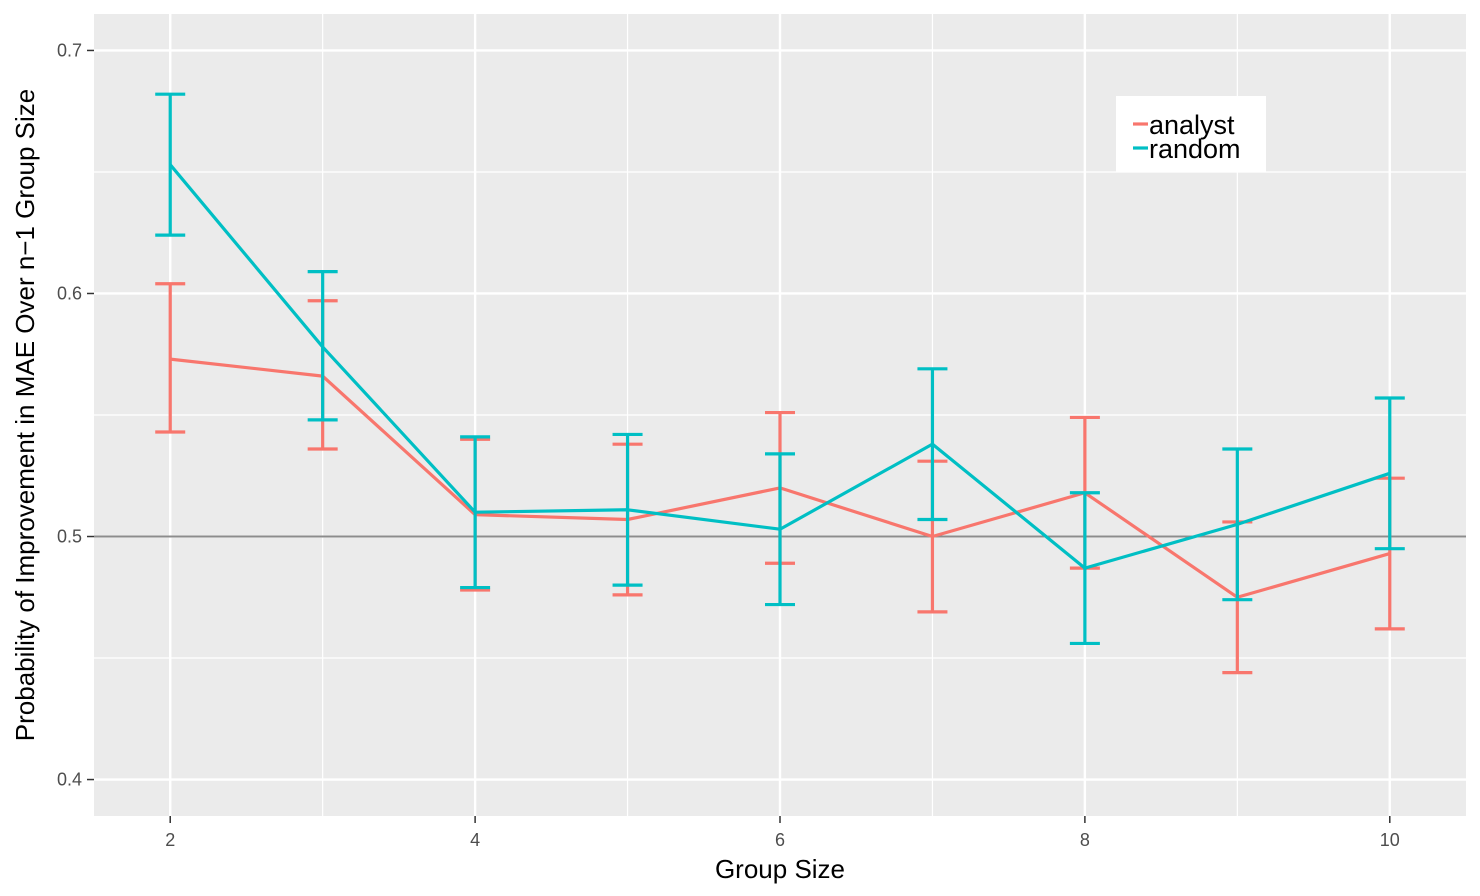 The width and height of the screenshot is (1480, 896). Describe the element at coordinates (69, 537) in the screenshot. I see `y-tick-label: 0.5` at that location.